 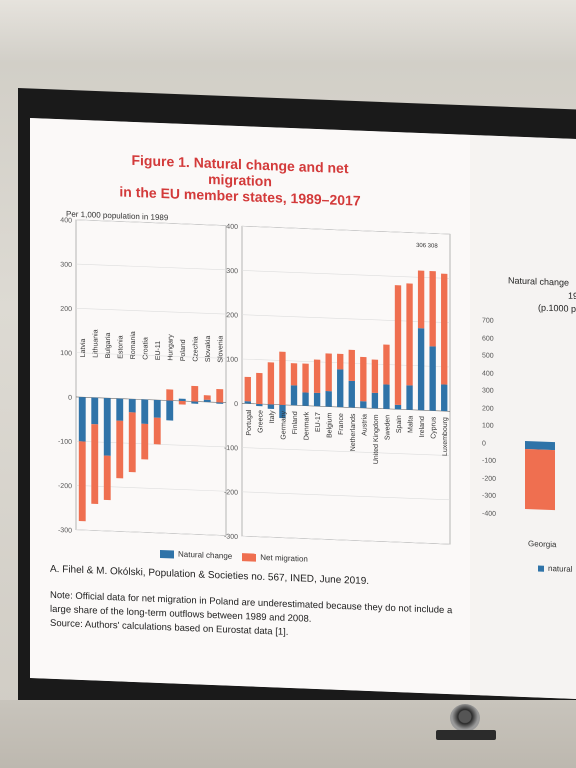 I want to click on right-panel-ytick: -100, so click(x=489, y=461).